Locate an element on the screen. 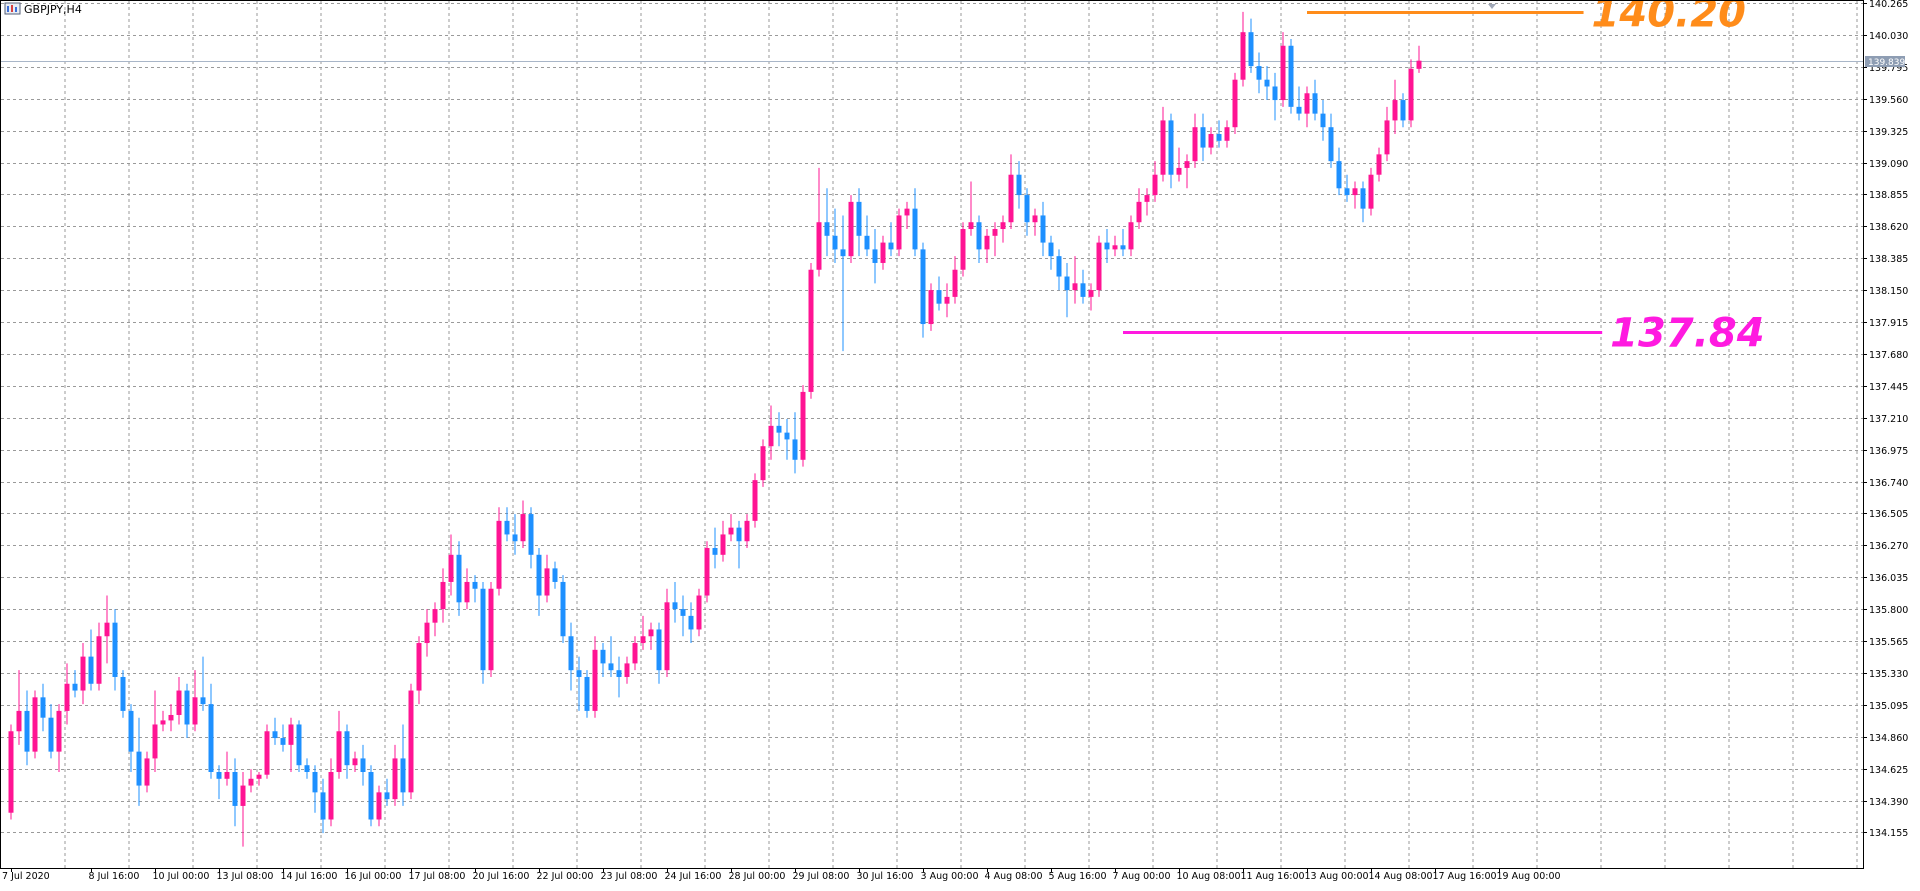 This screenshot has height=891, width=1920. price-tick-label: 134.155 is located at coordinates (1888, 833).